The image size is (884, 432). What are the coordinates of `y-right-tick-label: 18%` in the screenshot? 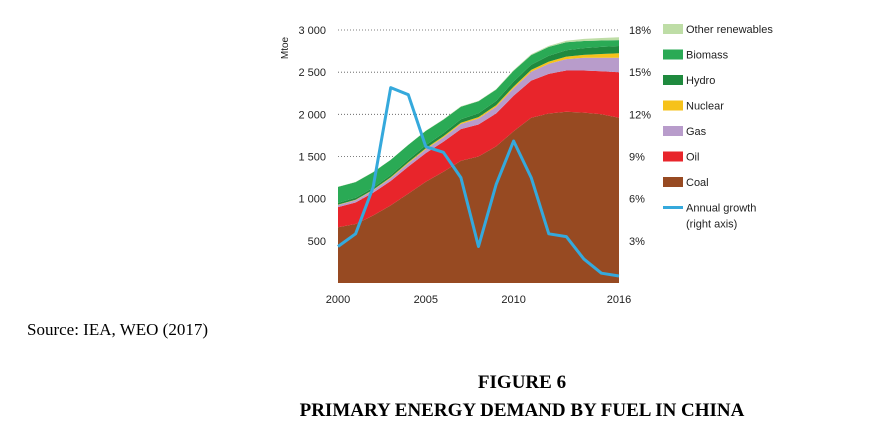 It's located at (640, 31).